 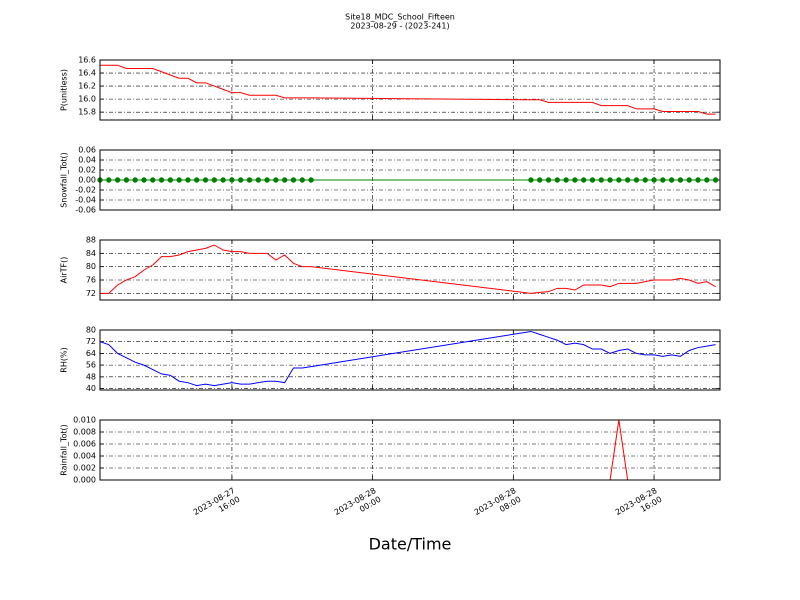 What do you see at coordinates (87, 60) in the screenshot?
I see `y-tick-label: 16.6` at bounding box center [87, 60].